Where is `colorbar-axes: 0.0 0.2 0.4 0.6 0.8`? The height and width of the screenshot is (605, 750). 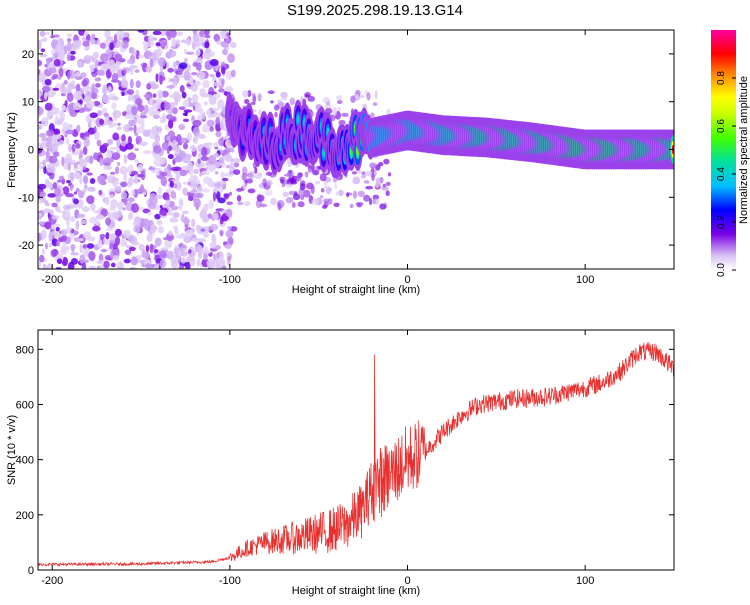
colorbar-axes: 0.0 0.2 0.4 0.6 0.8 is located at coordinates (726, 174).